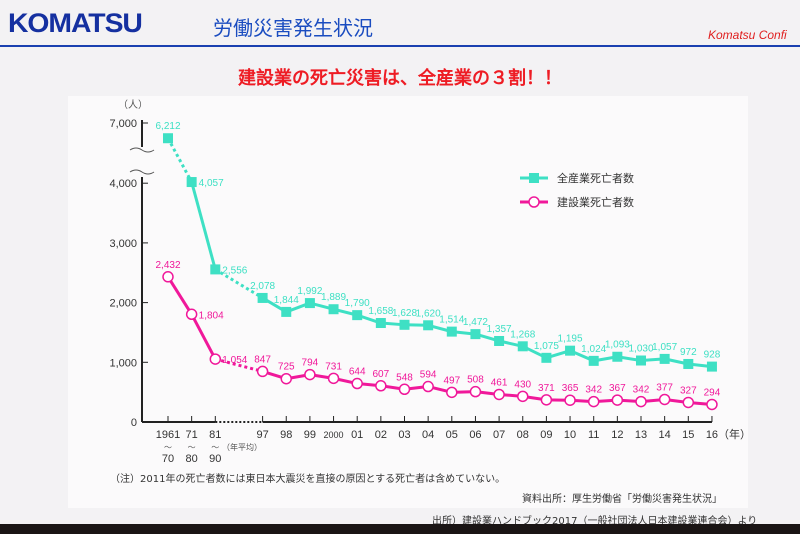 The width and height of the screenshot is (800, 534). I want to click on x-tick-label-end: 70, so click(168, 459).